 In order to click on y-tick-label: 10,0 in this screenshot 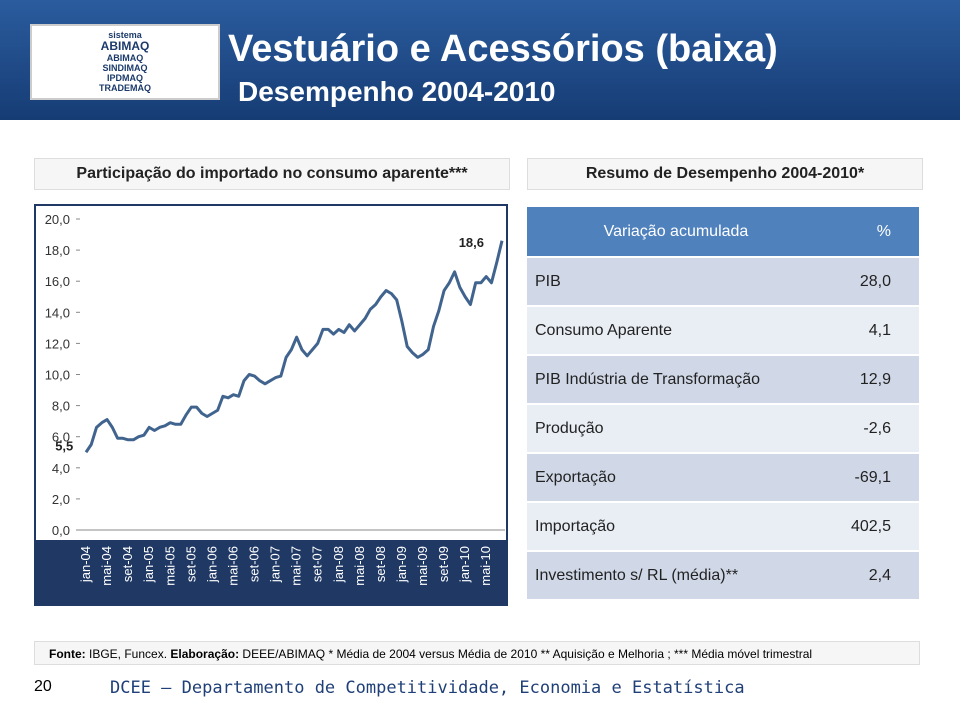, I will do `click(57, 375)`.